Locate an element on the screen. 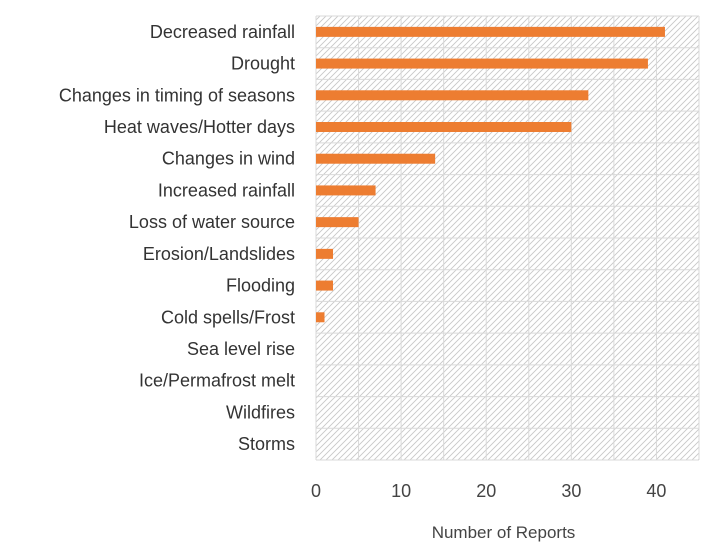 This screenshot has width=704, height=542. x-tick-label: 30 is located at coordinates (571, 491).